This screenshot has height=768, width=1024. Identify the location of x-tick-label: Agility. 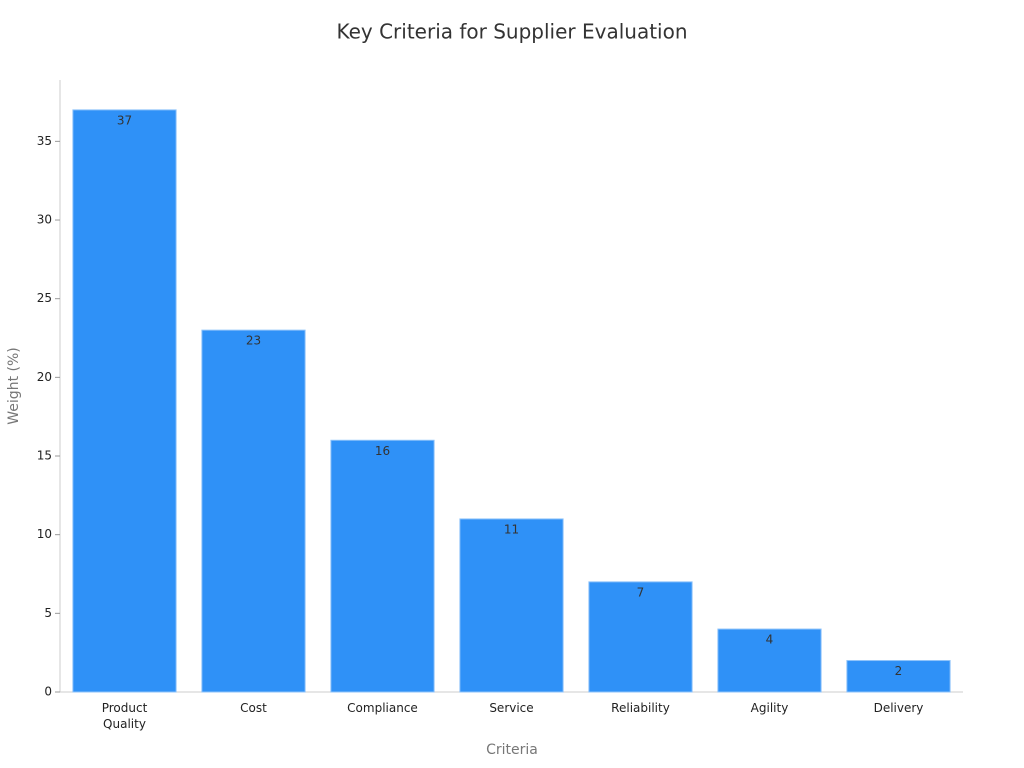
(769, 708).